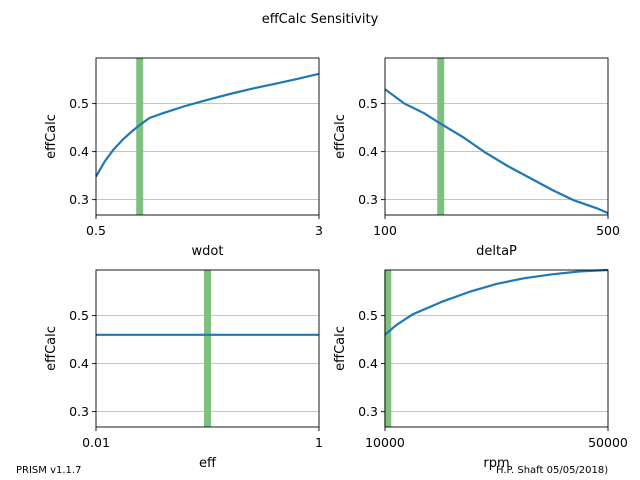 This screenshot has height=480, width=640. What do you see at coordinates (319, 442) in the screenshot?
I see `x-tick-label: 1` at bounding box center [319, 442].